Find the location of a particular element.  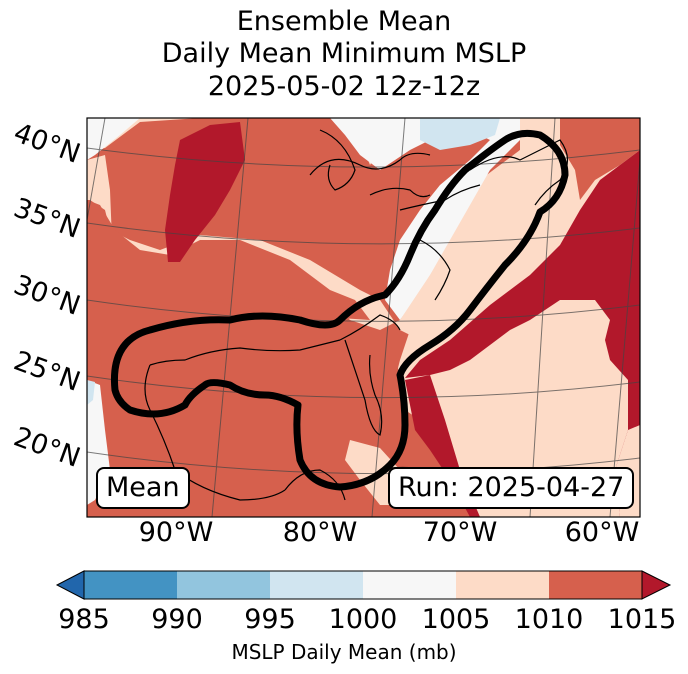

field-1010-1015-atlantic is located at coordinates (600, 159).